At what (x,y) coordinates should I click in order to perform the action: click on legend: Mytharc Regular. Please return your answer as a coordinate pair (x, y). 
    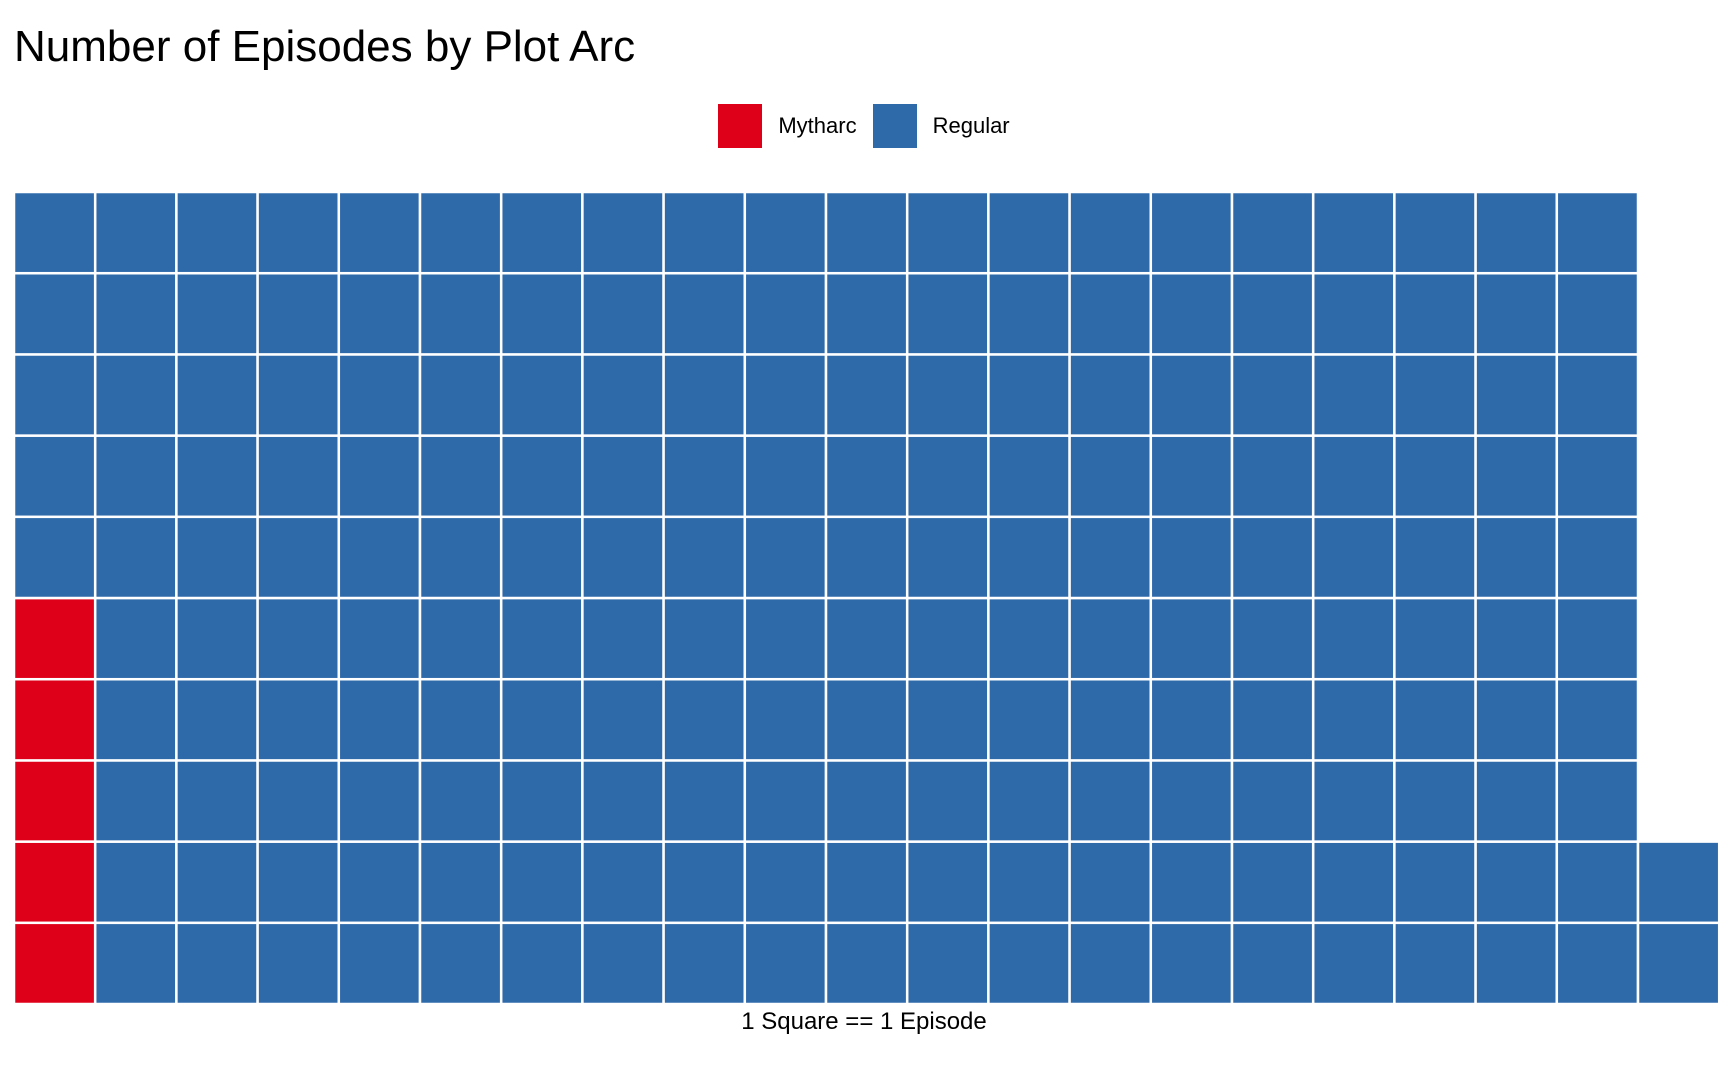
    Looking at the image, I should click on (864, 126).